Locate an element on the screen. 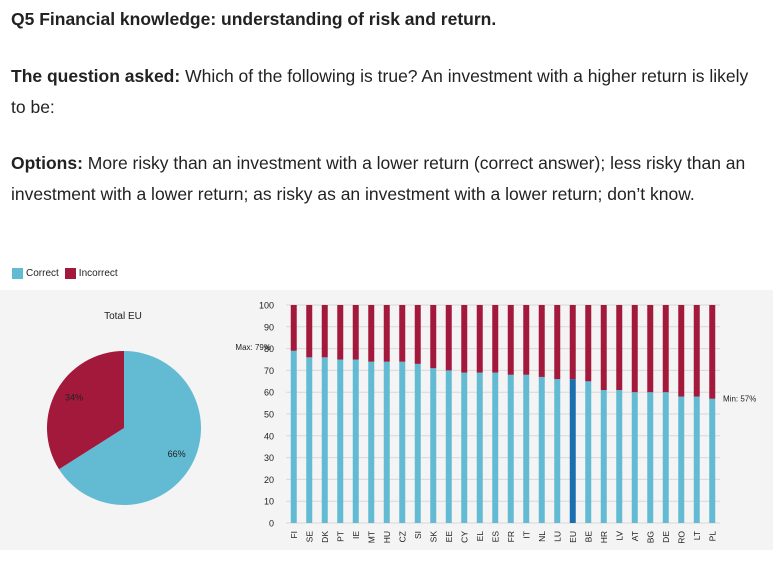  bar-incorrect-lt is located at coordinates (696, 351).